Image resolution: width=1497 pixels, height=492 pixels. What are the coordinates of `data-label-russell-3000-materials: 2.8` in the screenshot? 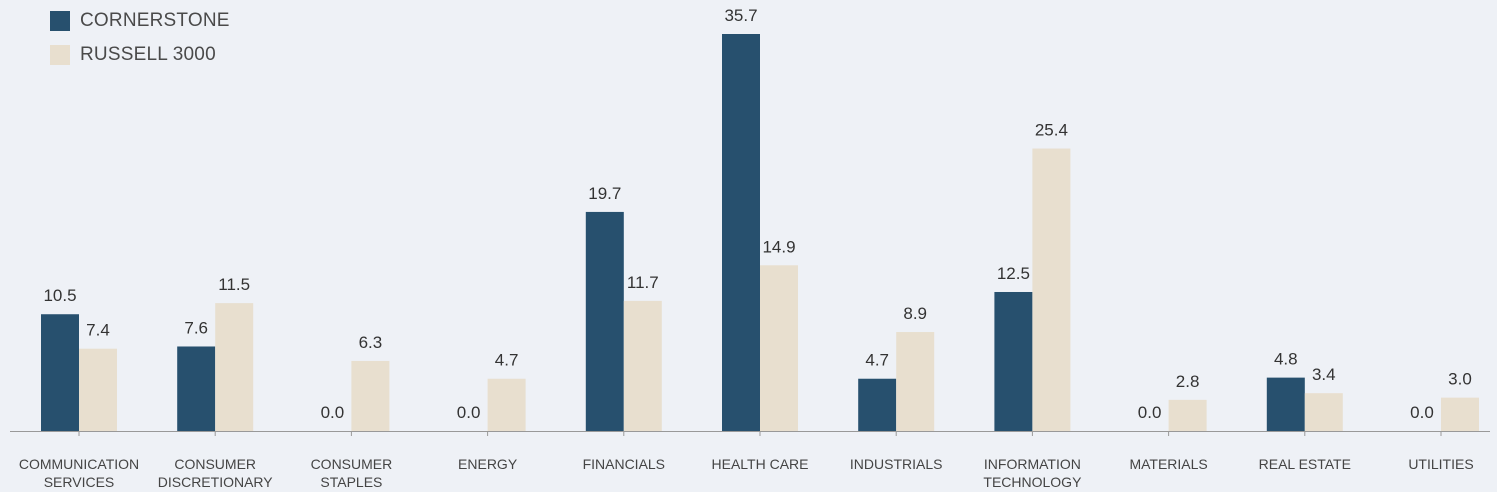 It's located at (1188, 381).